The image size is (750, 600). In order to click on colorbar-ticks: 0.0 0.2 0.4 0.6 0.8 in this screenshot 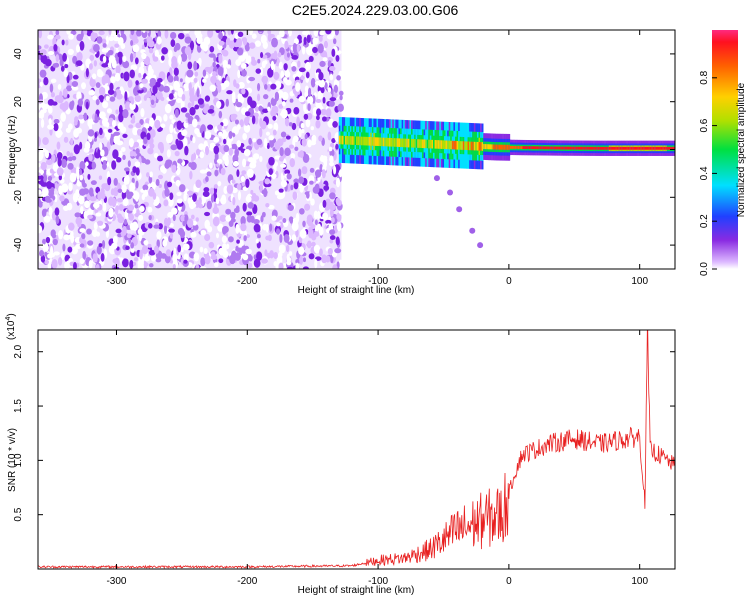, I will do `click(708, 173)`.